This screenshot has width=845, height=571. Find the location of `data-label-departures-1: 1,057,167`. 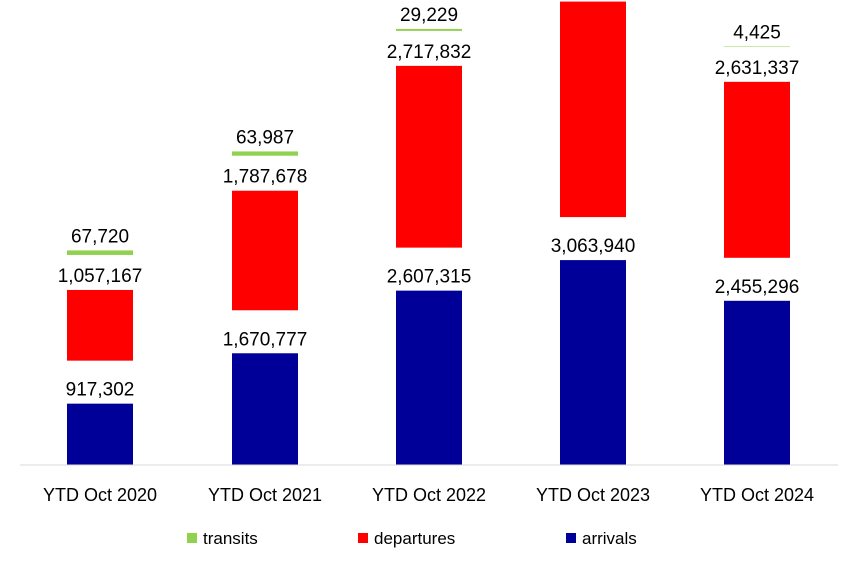

data-label-departures-1: 1,057,167 is located at coordinates (100, 276).